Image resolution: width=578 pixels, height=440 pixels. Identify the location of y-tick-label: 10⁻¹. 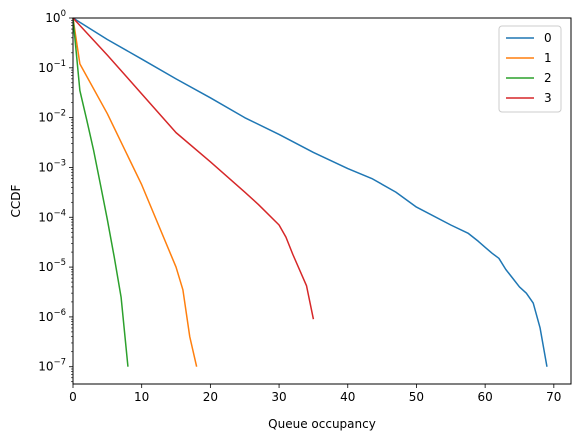
(52, 67).